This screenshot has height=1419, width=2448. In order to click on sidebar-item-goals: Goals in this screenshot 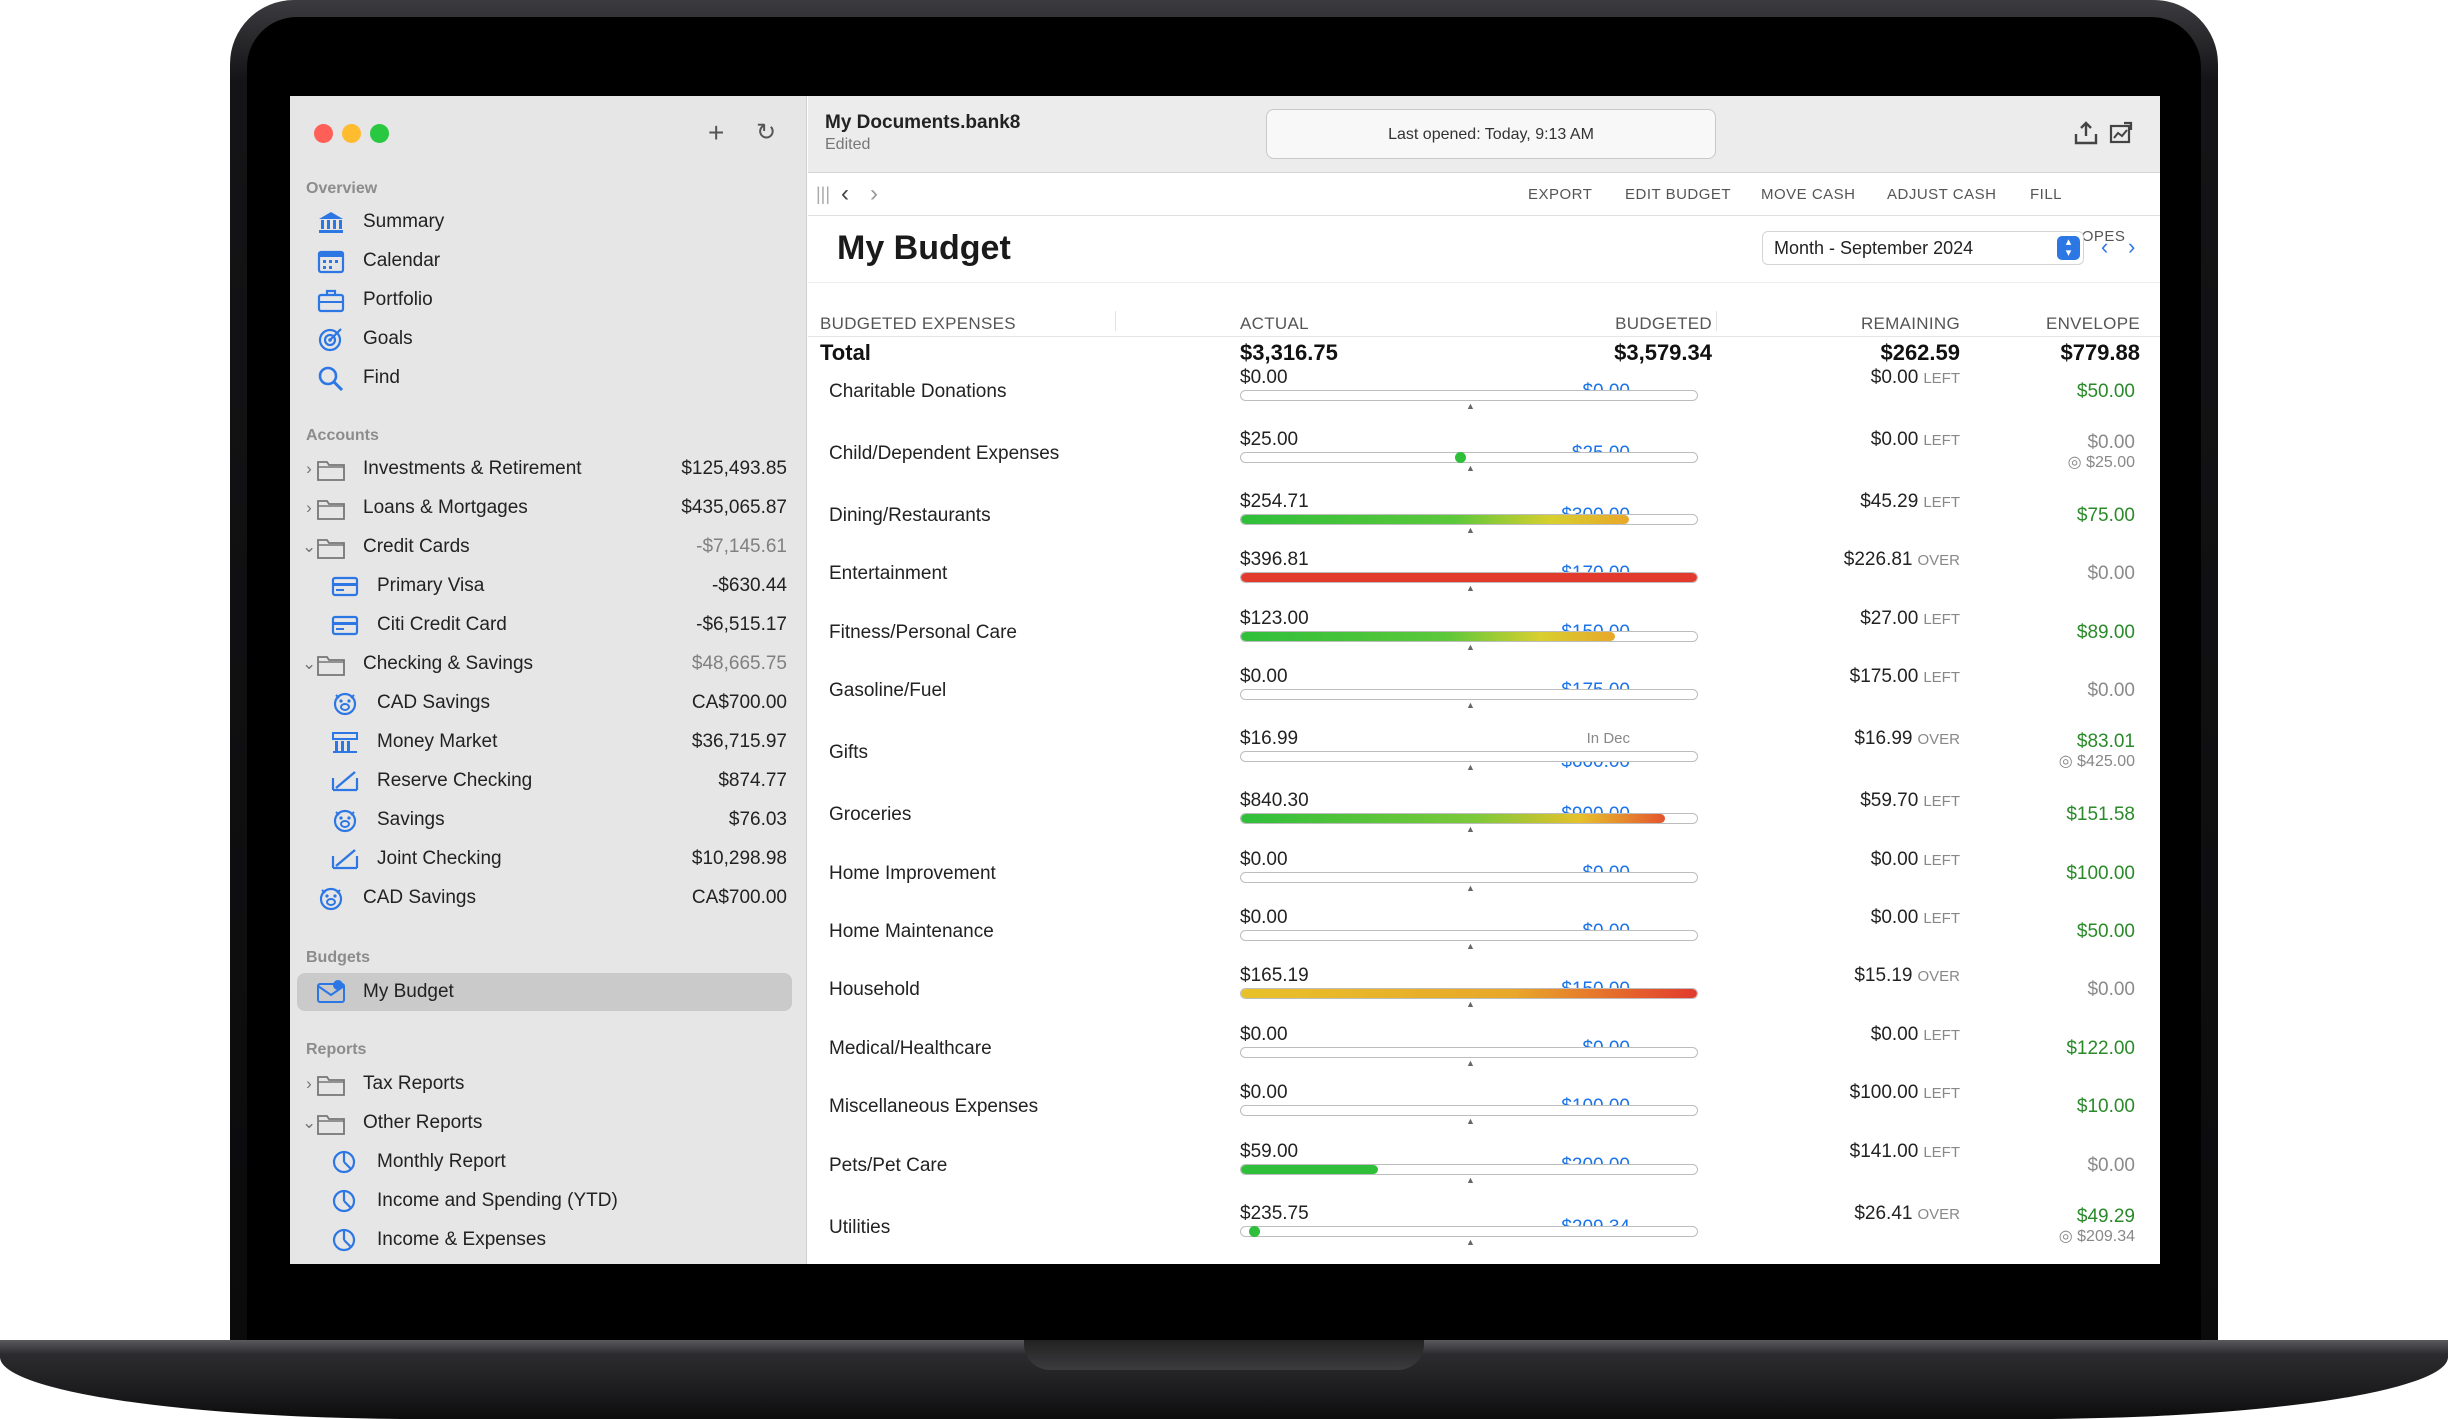, I will do `click(548, 339)`.